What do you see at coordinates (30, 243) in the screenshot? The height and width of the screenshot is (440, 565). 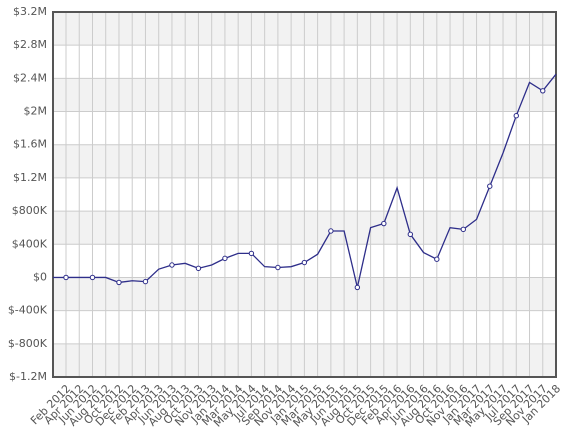 I see `y-tick-label: $400K` at bounding box center [30, 243].